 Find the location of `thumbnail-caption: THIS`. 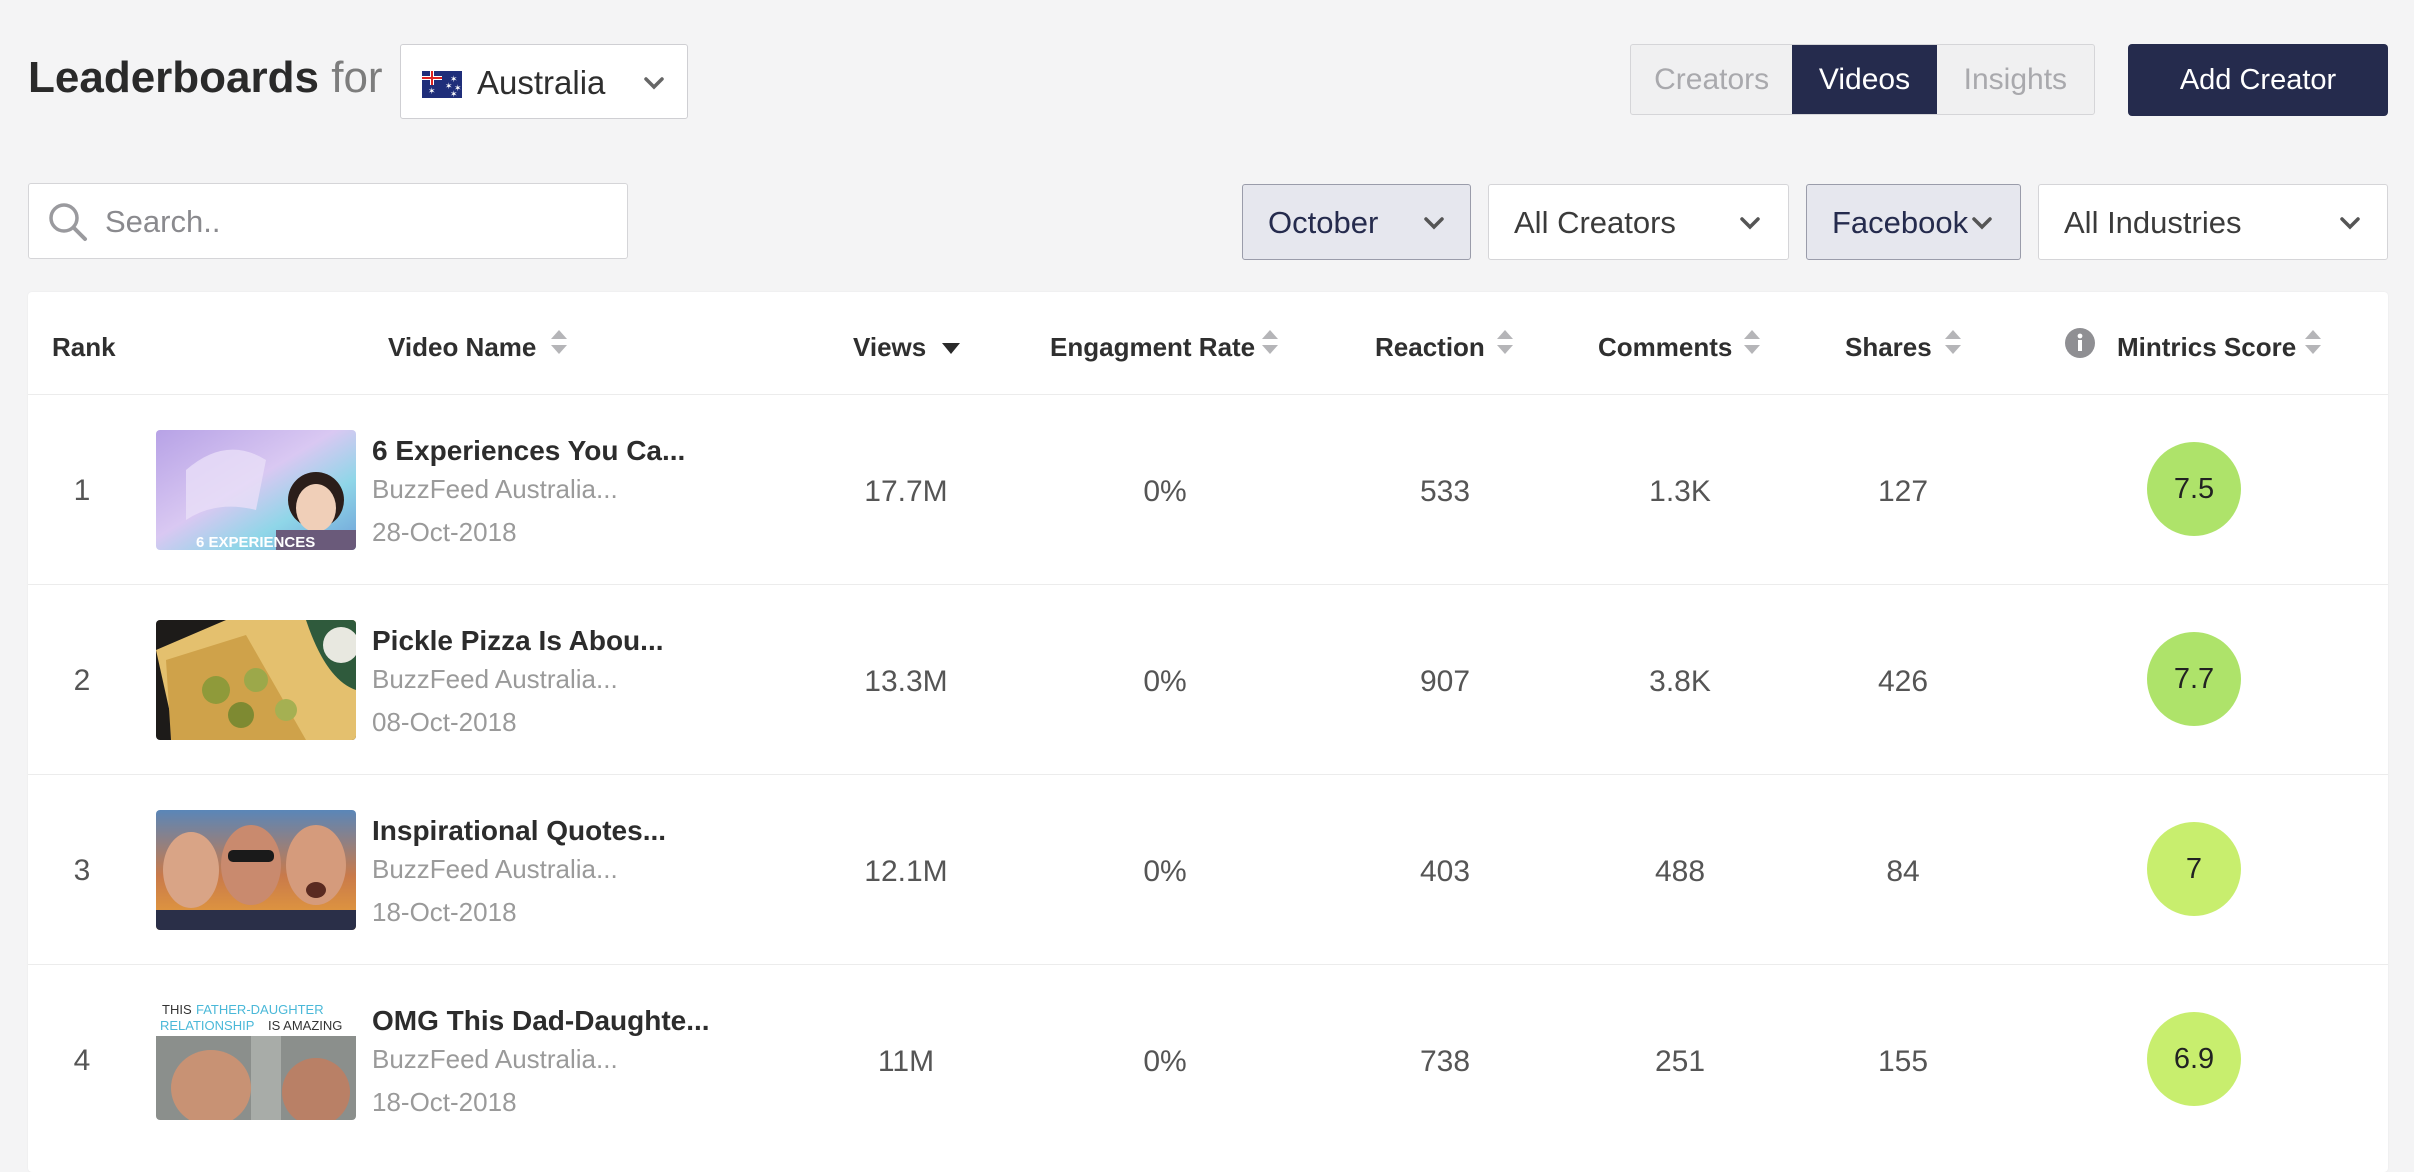

thumbnail-caption: THIS is located at coordinates (177, 1009).